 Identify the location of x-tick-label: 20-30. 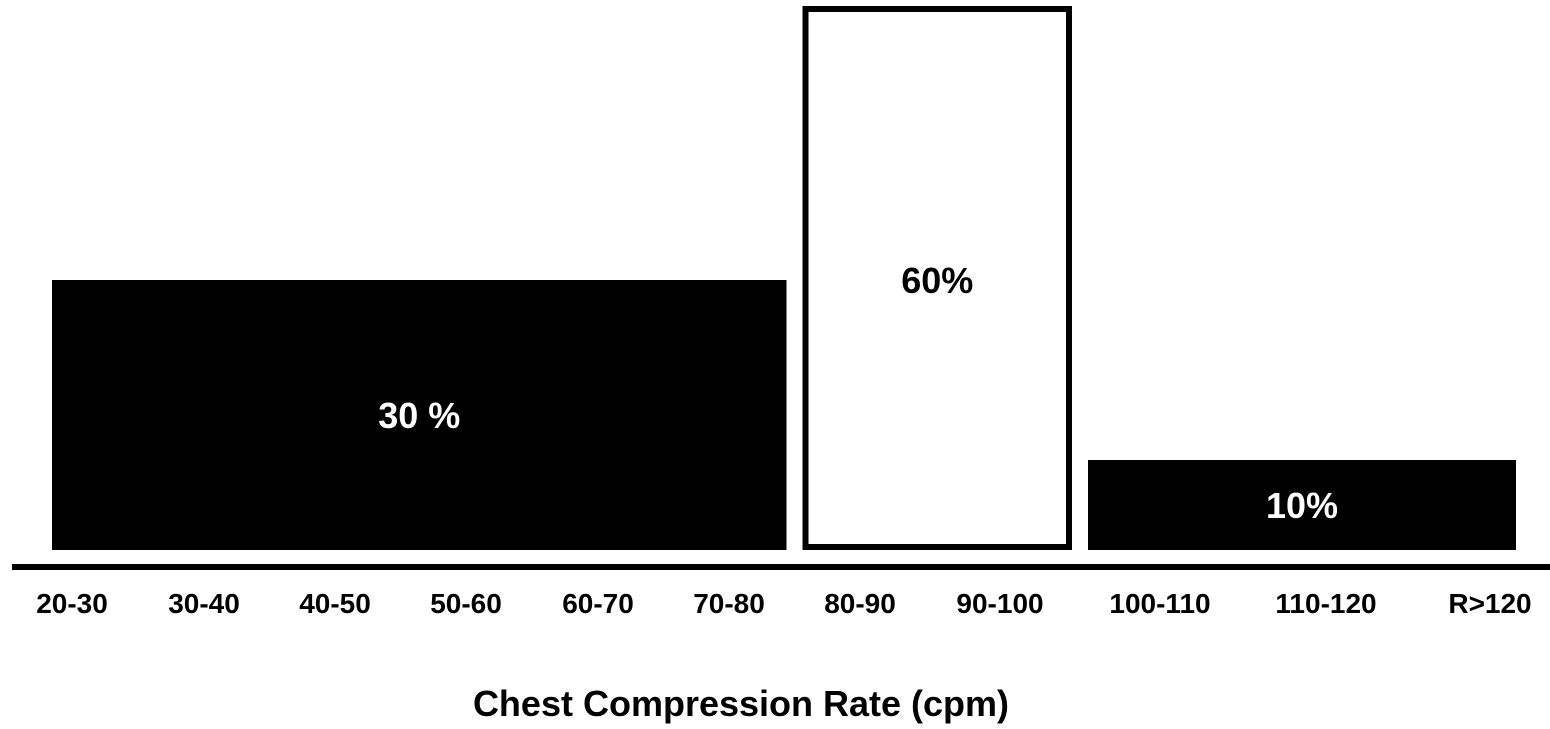
(72, 603).